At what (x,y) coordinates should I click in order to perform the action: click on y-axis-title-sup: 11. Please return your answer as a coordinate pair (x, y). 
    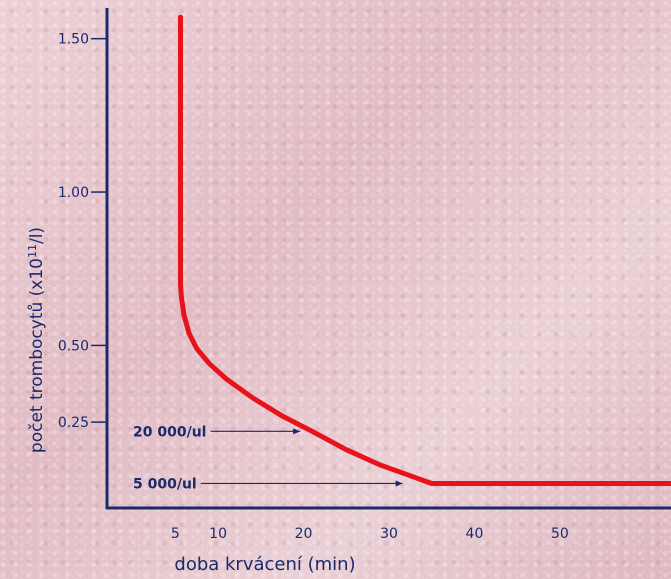
    Looking at the image, I should click on (32, 251).